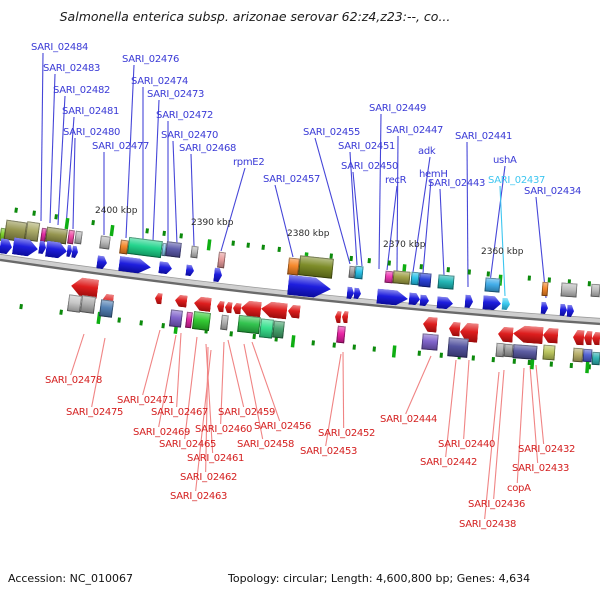 The width and height of the screenshot is (600, 600). I want to click on gene-label-reverse: SARI_02478, so click(74, 380).